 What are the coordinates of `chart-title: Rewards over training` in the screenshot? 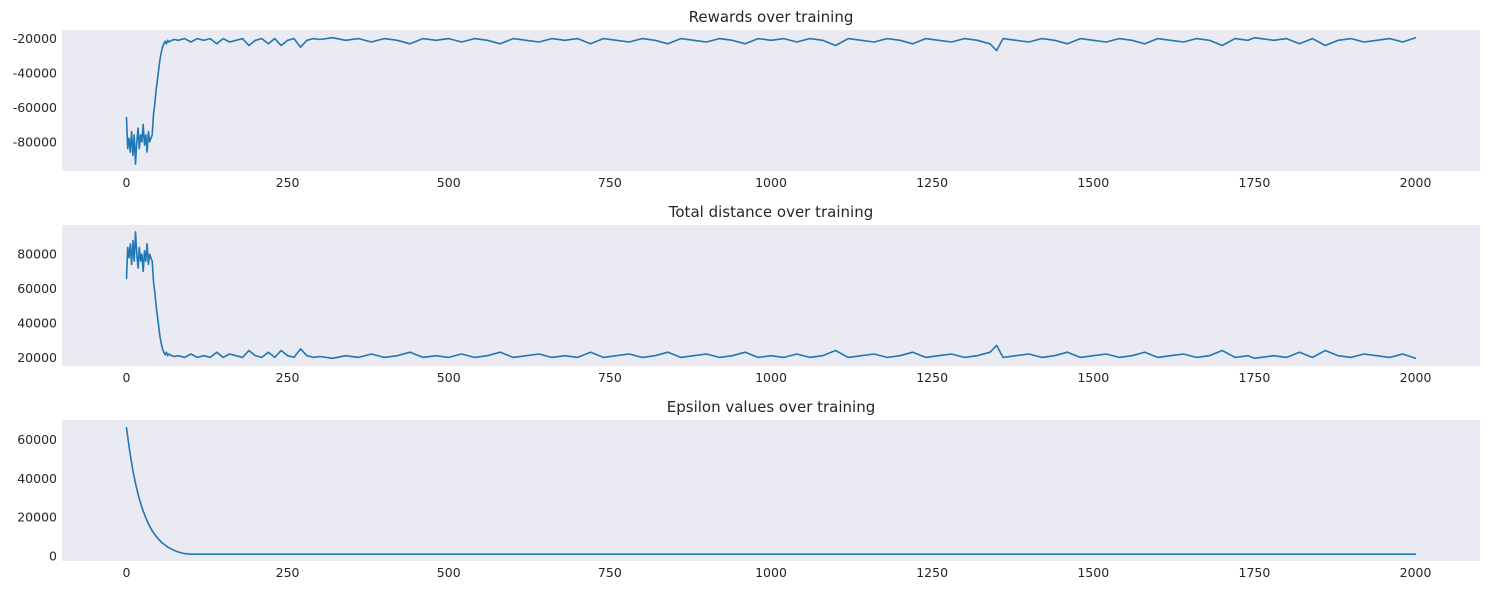 It's located at (771, 17).